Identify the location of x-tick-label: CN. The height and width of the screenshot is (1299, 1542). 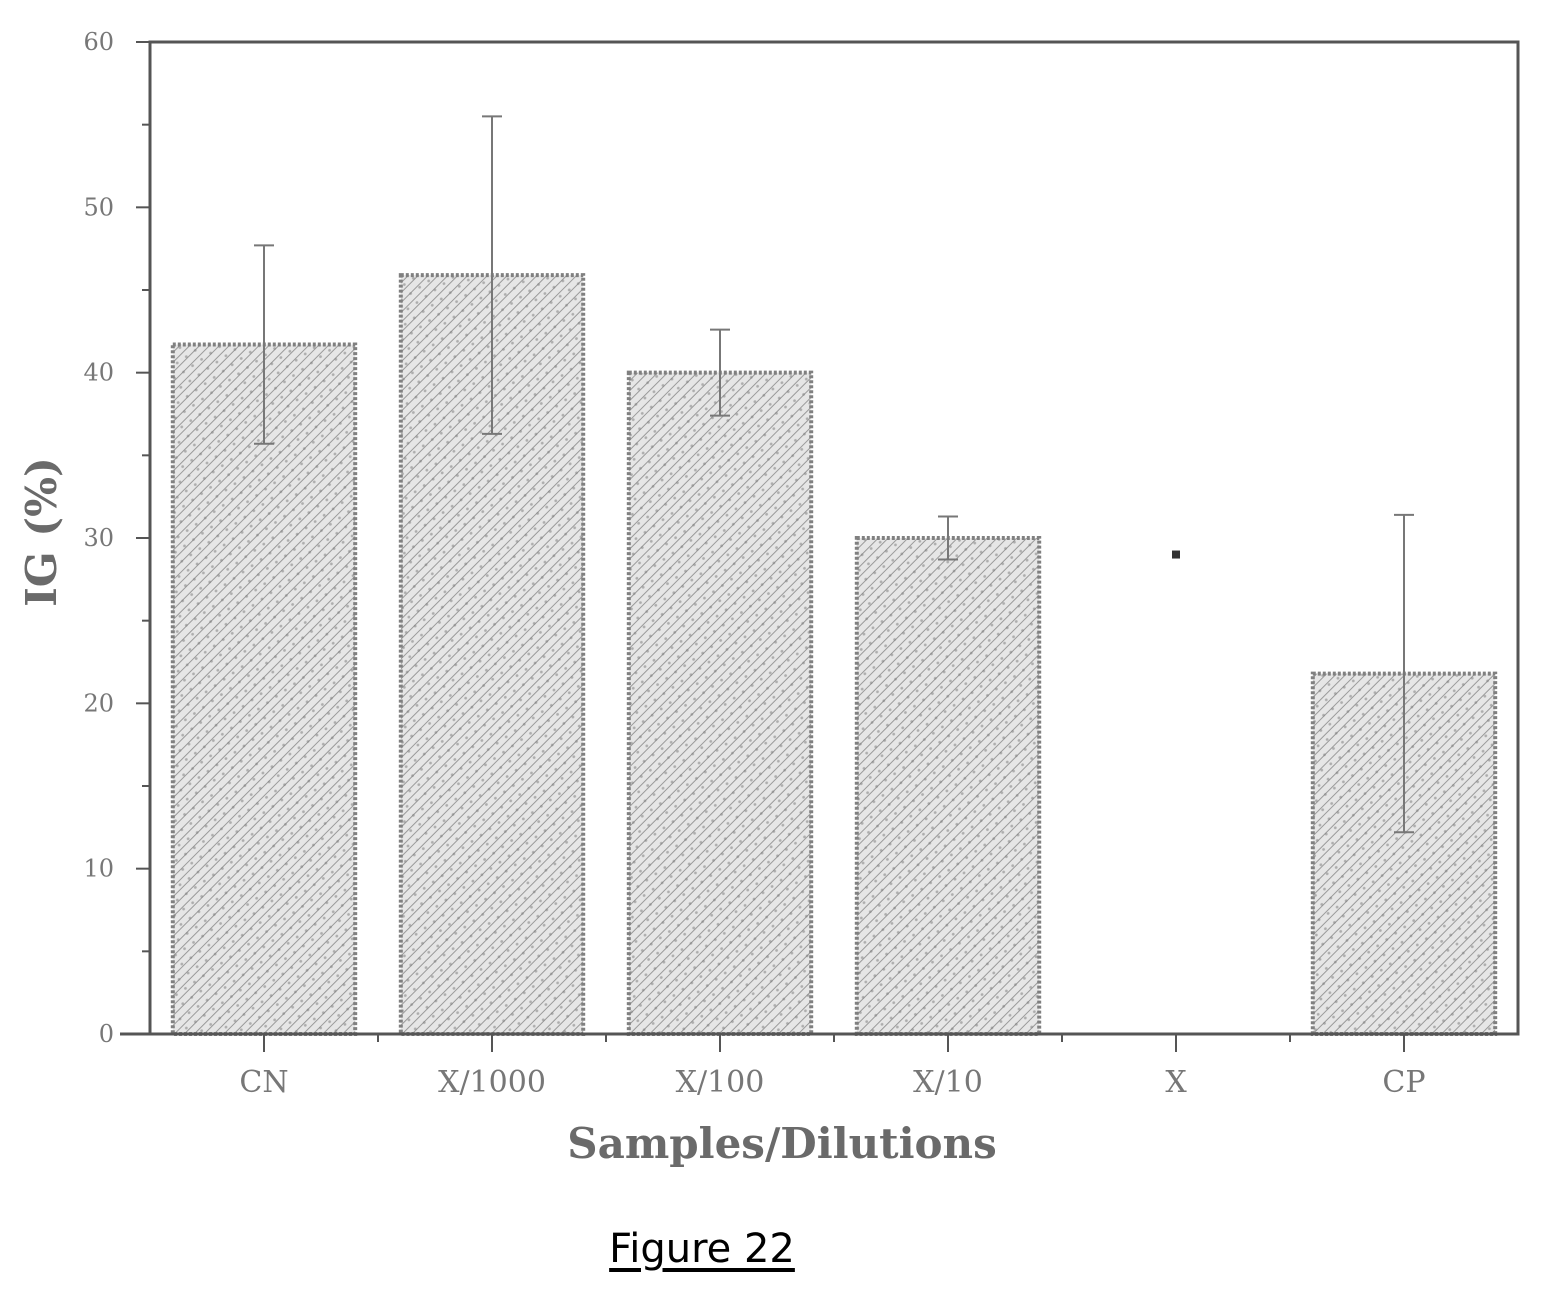
(263, 1082).